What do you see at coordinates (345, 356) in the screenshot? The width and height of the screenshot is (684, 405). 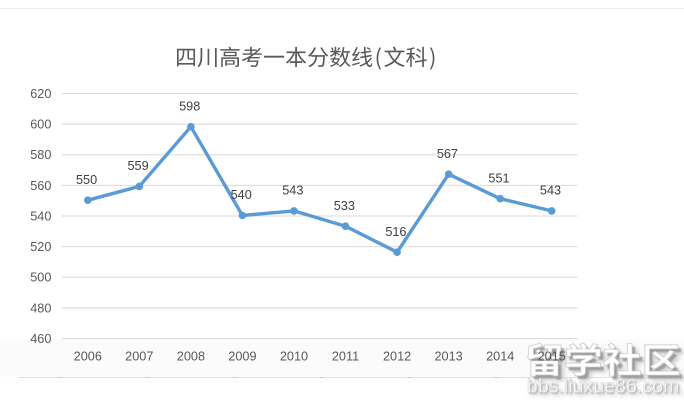 I see `svg-text: 2011` at bounding box center [345, 356].